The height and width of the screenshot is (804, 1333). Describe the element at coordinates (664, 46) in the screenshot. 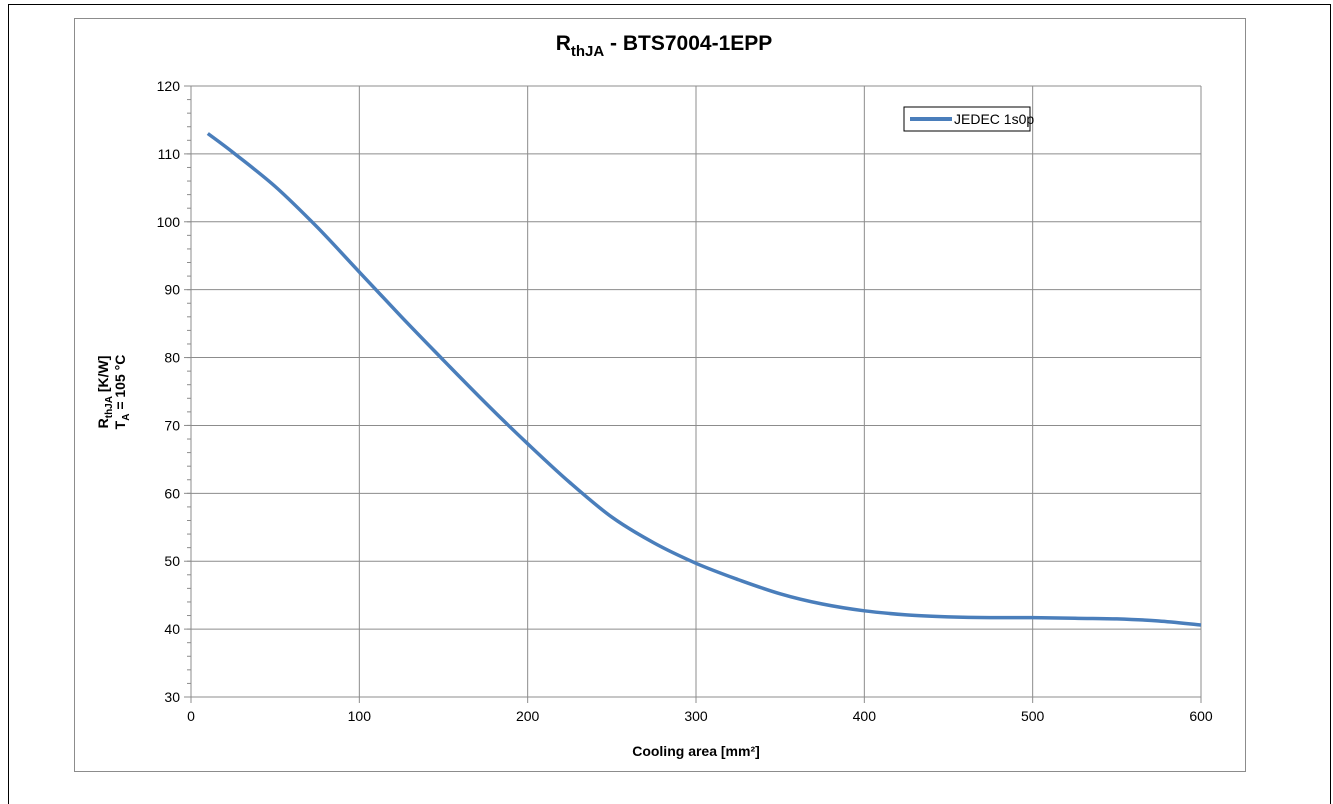

I see `chart-title: RthJA - BTS7004-1EPP` at that location.